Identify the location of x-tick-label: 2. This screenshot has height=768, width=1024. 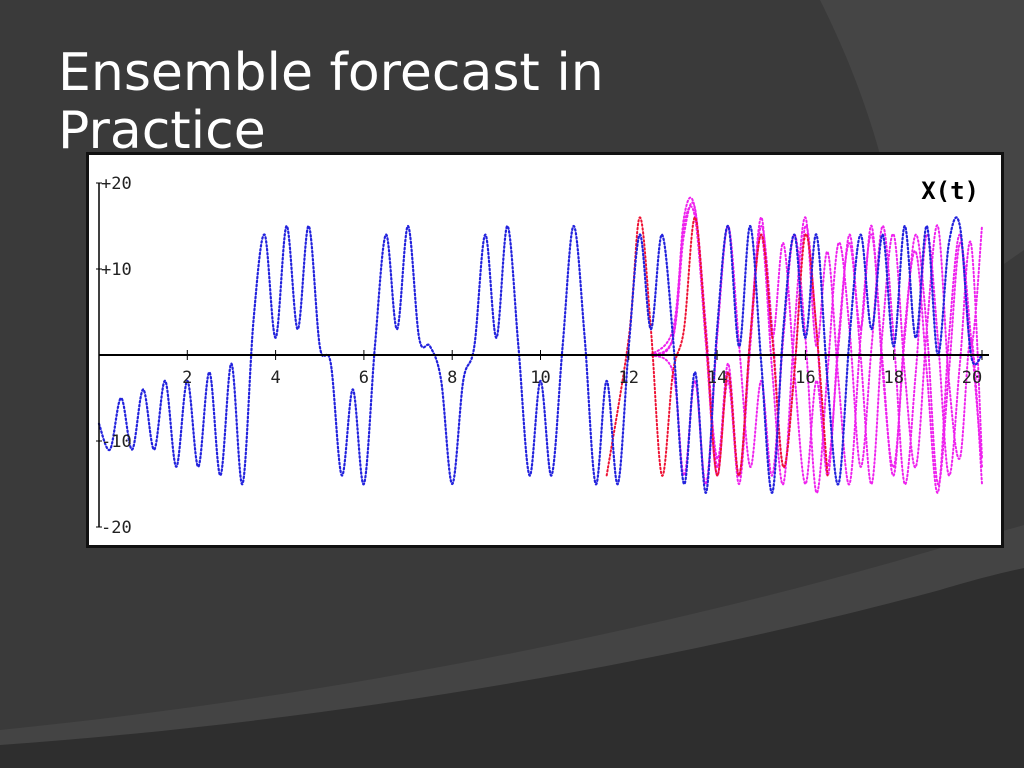
(187, 378).